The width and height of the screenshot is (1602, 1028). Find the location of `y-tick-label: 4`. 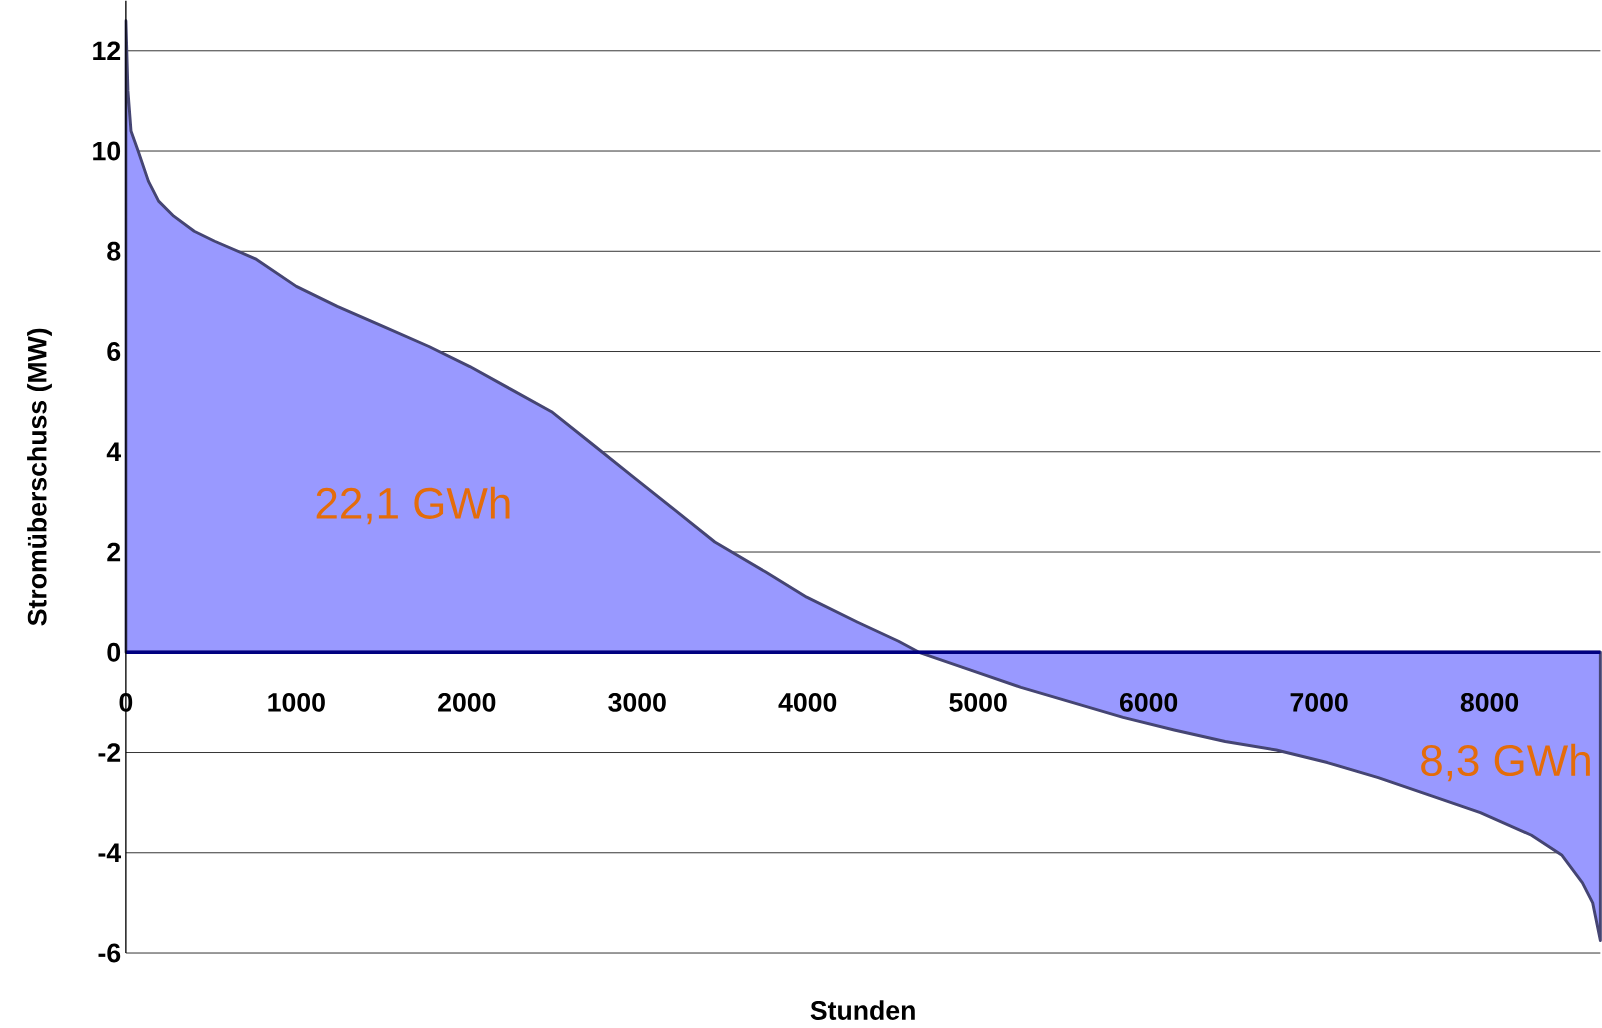

y-tick-label: 4 is located at coordinates (114, 452).